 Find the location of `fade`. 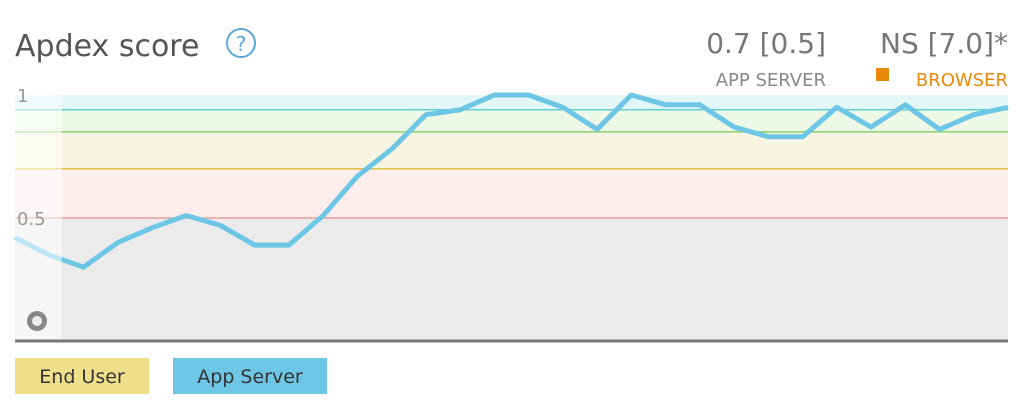

fade is located at coordinates (38, 218).